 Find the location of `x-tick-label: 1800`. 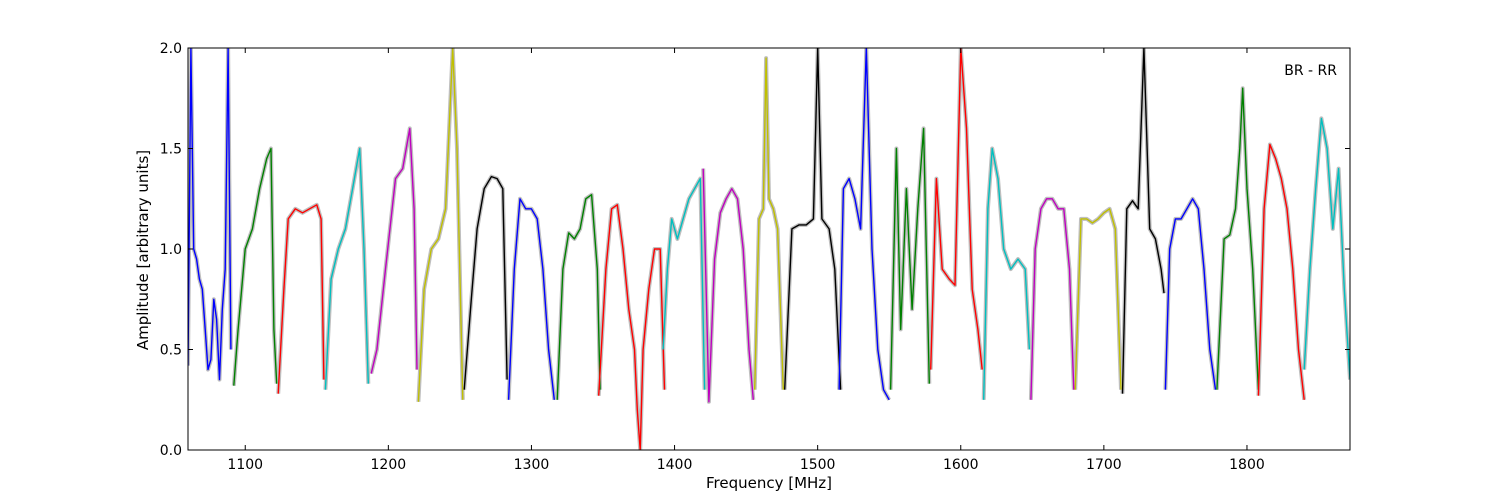

x-tick-label: 1800 is located at coordinates (1247, 465).